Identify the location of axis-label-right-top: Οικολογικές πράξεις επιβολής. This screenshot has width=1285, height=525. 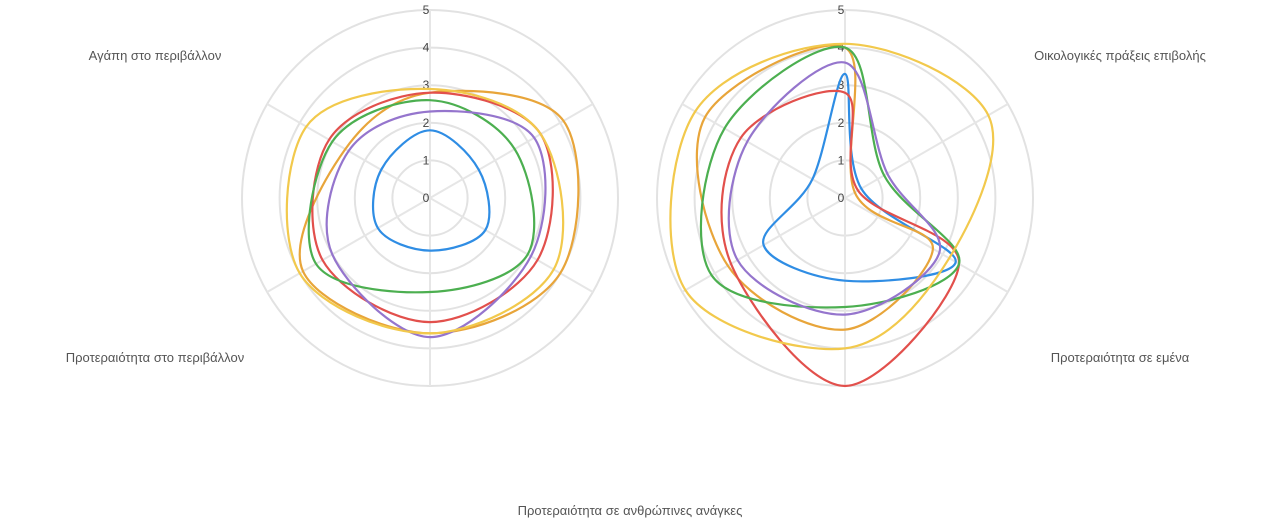
(1120, 55).